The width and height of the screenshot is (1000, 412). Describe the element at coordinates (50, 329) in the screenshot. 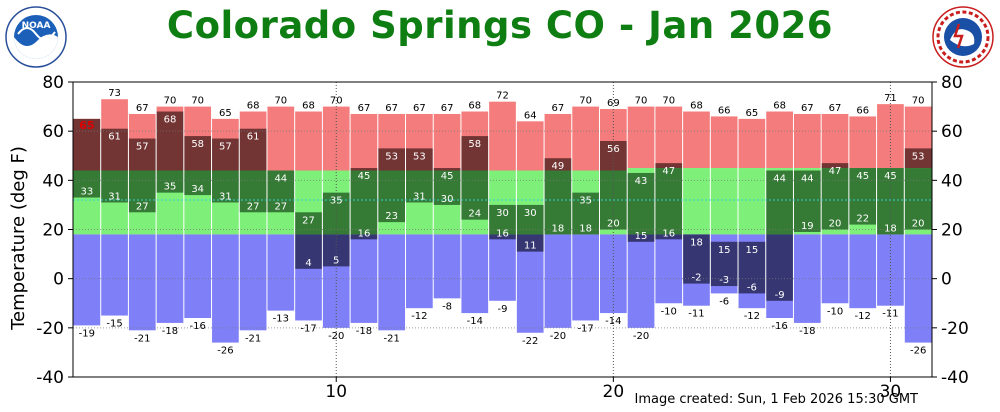

I see `y-tick-label-left: -20` at that location.